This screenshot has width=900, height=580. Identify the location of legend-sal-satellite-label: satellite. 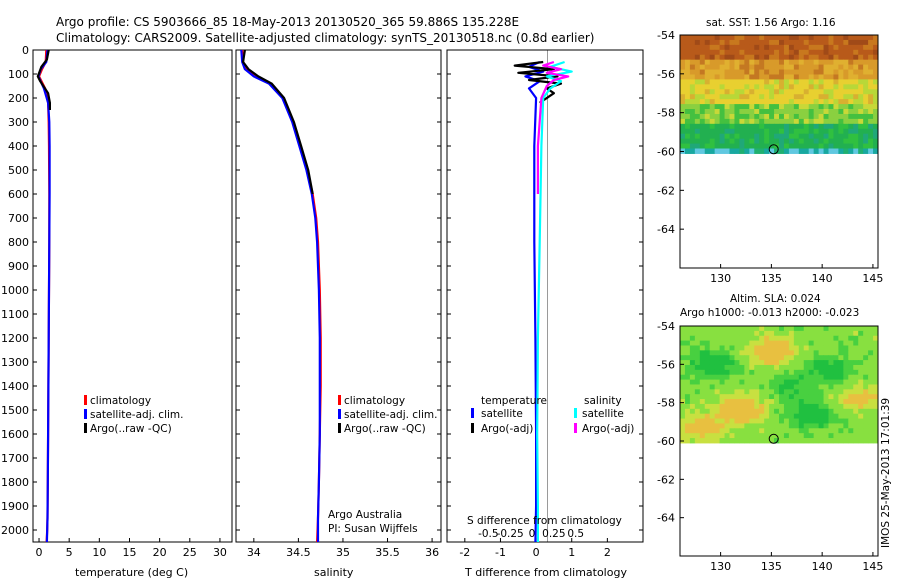
(603, 414).